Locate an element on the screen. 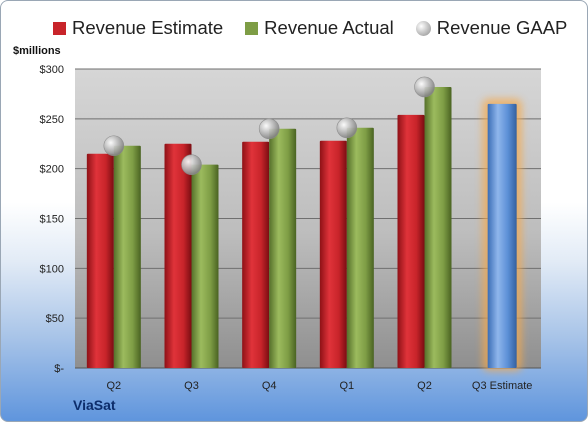  x-tick-label: Q3 is located at coordinates (191, 386).